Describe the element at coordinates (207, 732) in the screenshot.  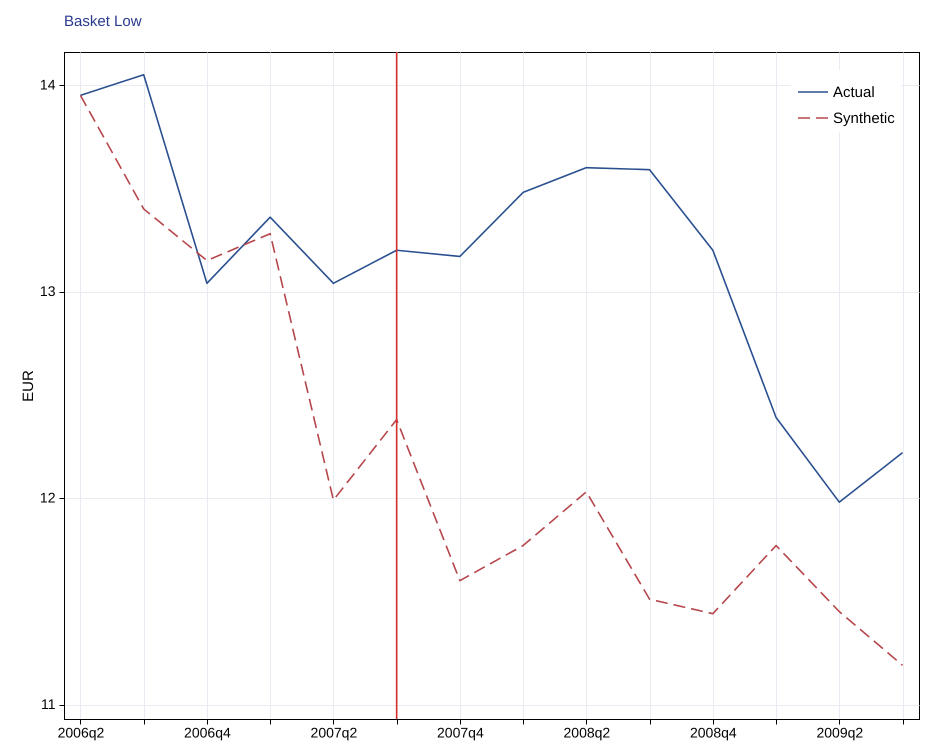
I see `x-tick-label: 2006q4` at that location.